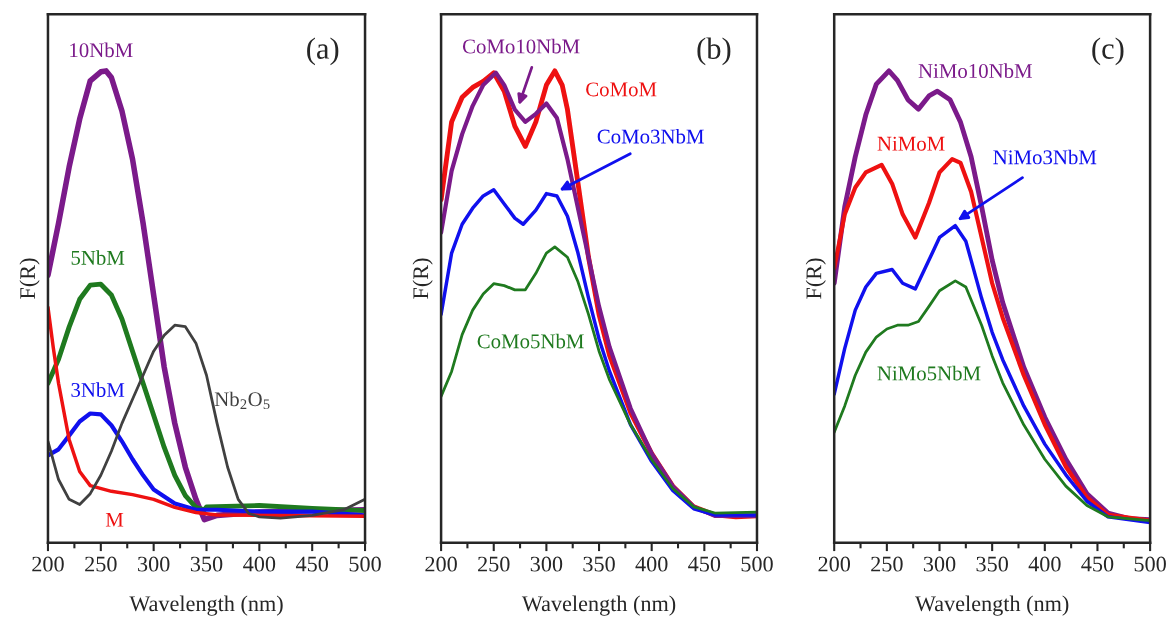 The image size is (1170, 621). What do you see at coordinates (98, 389) in the screenshot?
I see `series-label: 3NbM` at bounding box center [98, 389].